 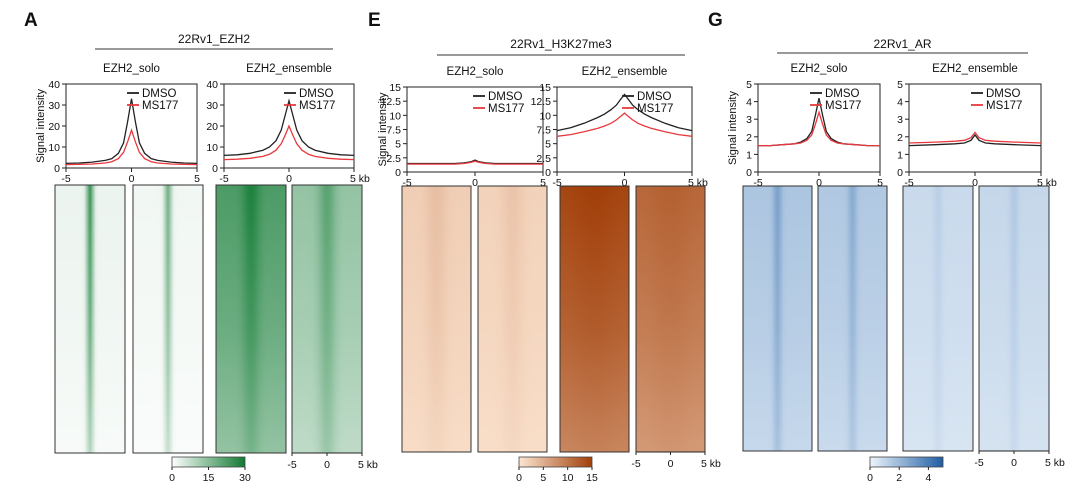 What do you see at coordinates (557, 470) in the screenshot?
I see `colorbar: 0 5 10 15` at bounding box center [557, 470].